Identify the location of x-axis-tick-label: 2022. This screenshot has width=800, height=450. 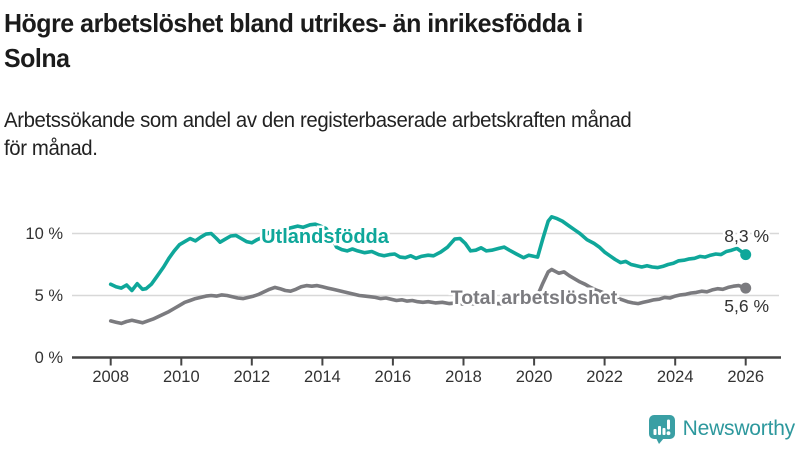
(604, 377).